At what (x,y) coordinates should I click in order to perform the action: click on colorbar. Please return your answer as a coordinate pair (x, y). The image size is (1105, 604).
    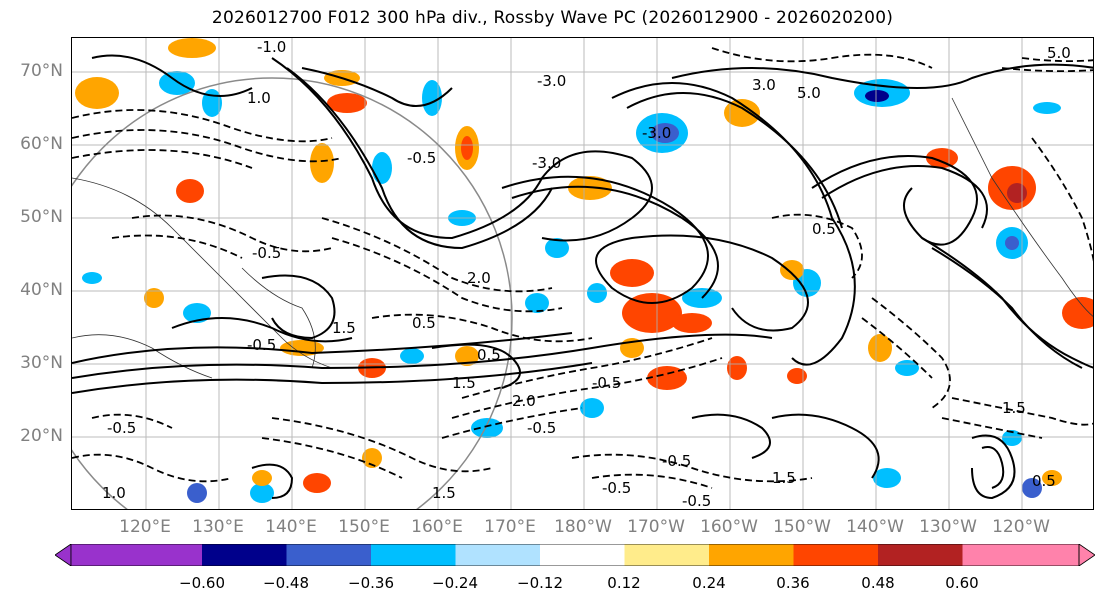
    Looking at the image, I should click on (575, 555).